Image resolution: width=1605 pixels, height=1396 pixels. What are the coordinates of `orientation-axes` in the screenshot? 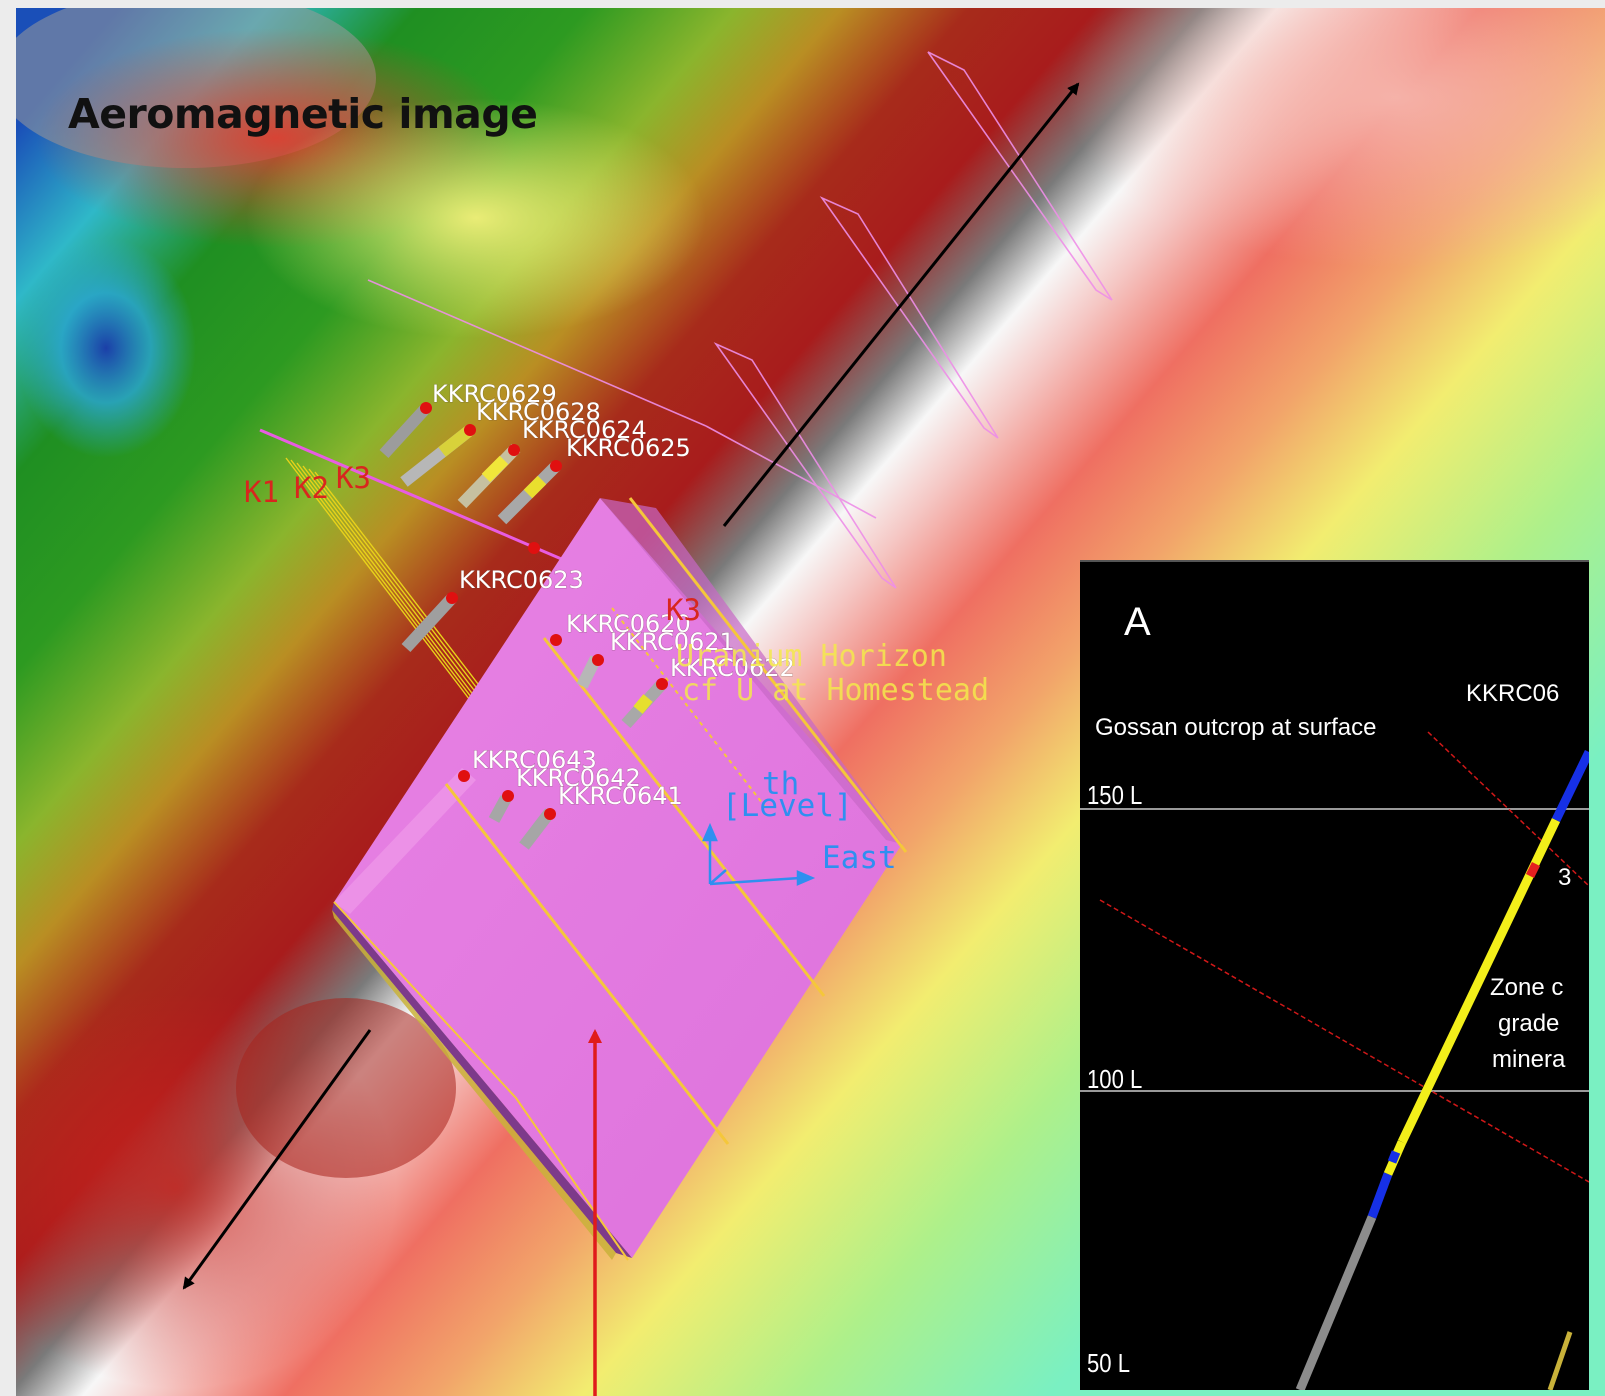 It's located at (759, 854).